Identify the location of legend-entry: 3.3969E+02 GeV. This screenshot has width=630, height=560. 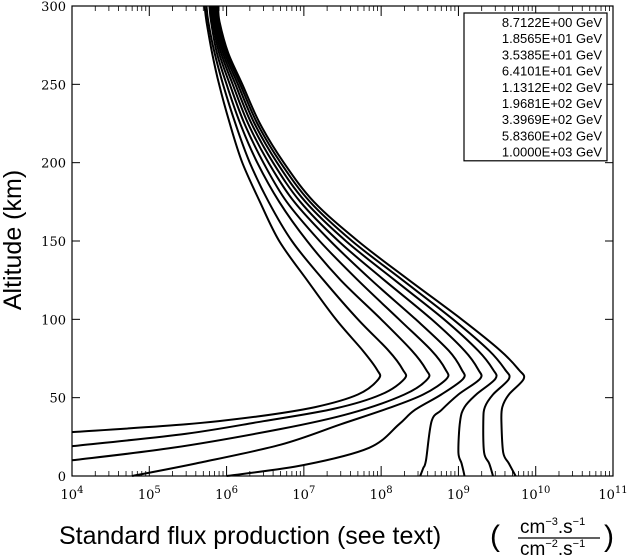
(552, 119).